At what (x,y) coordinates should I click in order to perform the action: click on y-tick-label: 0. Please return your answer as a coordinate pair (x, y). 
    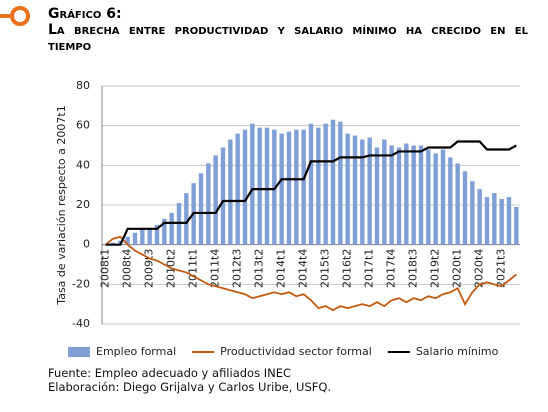
    Looking at the image, I should click on (86, 244).